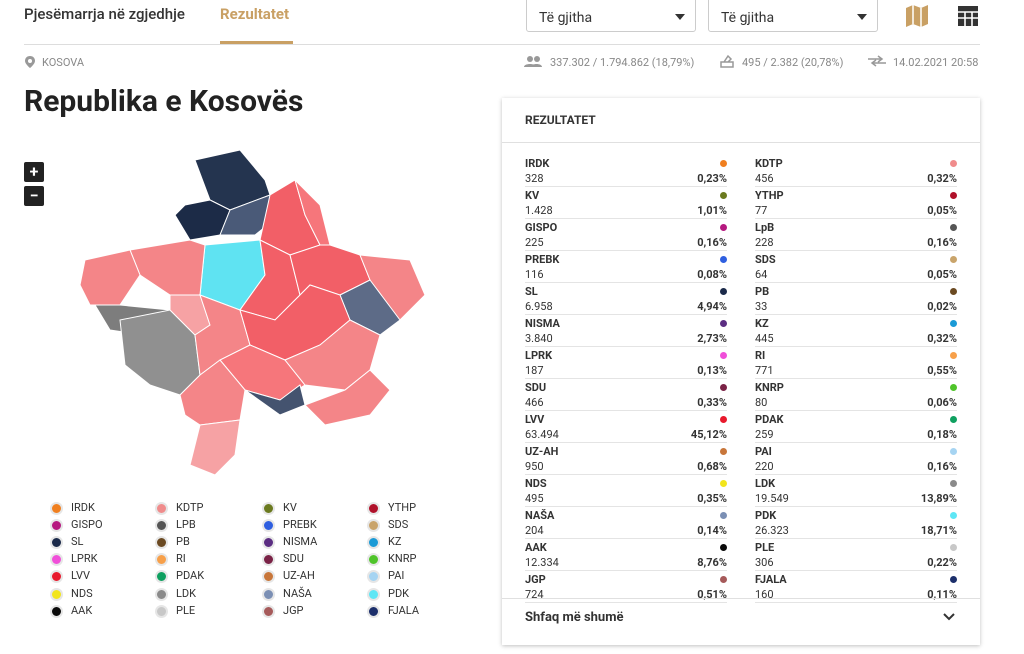 The height and width of the screenshot is (654, 1024). Describe the element at coordinates (30, 62) in the screenshot. I see `pin-icon` at that location.